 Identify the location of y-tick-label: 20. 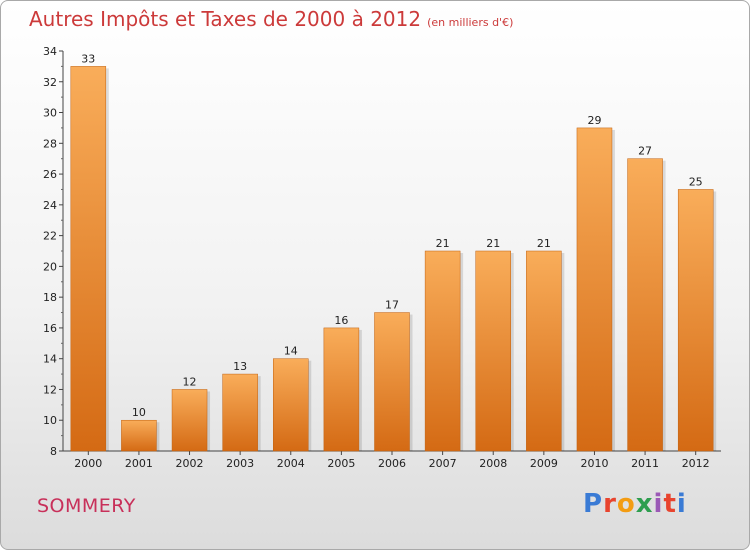
(50, 266).